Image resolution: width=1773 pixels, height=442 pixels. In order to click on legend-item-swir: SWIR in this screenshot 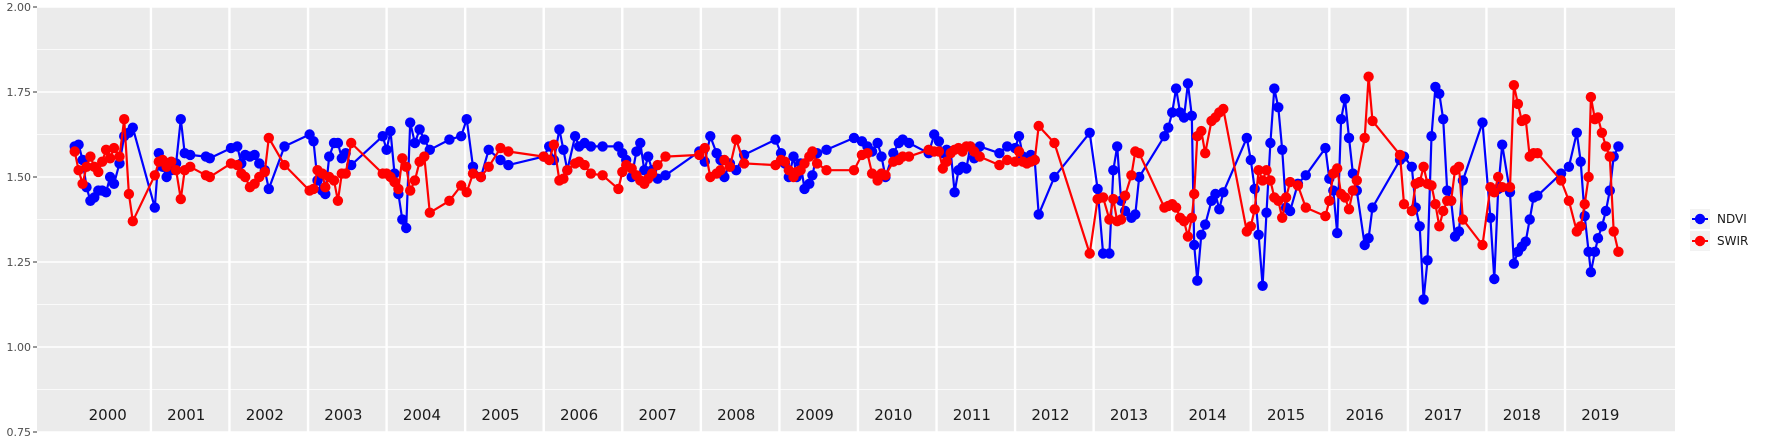, I will do `click(1719, 241)`.